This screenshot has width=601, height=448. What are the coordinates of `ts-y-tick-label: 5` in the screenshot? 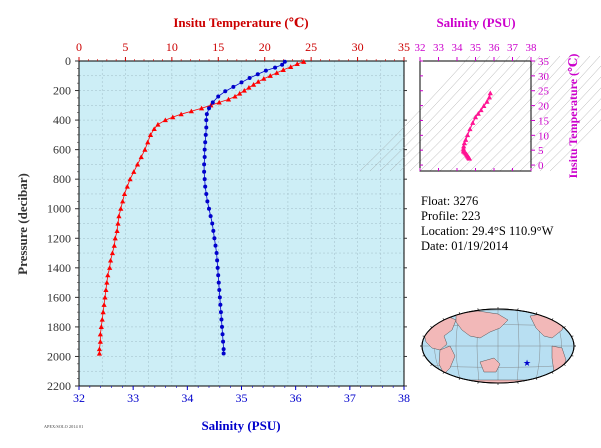 It's located at (541, 151).